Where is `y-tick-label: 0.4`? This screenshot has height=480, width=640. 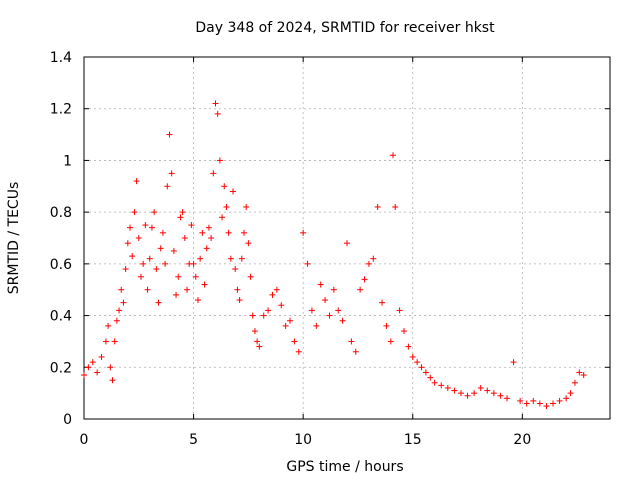 y-tick-label: 0.4 is located at coordinates (61, 317).